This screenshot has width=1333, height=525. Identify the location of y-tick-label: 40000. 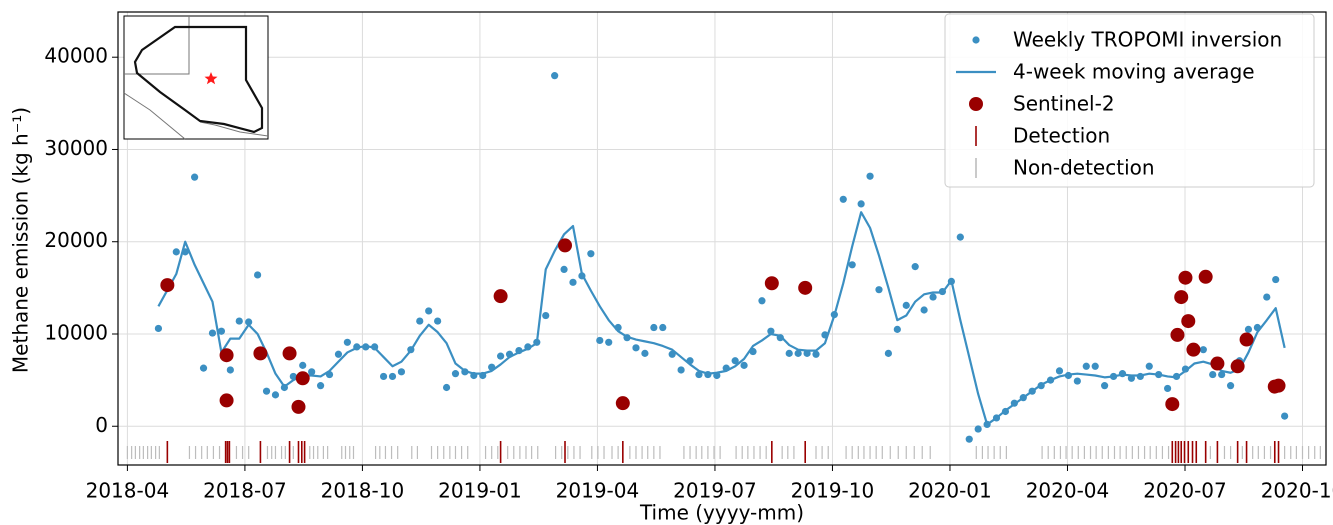
(76, 56).